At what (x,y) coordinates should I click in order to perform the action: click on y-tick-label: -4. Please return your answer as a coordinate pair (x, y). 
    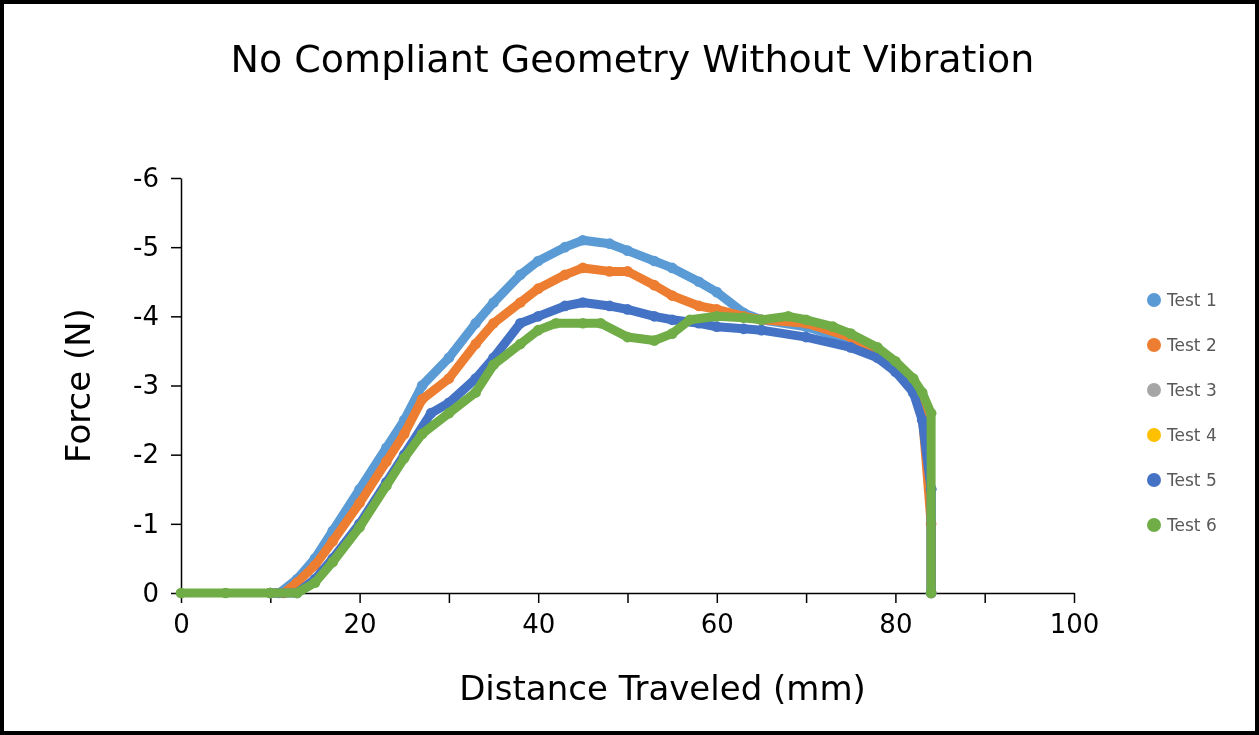
    Looking at the image, I should click on (146, 316).